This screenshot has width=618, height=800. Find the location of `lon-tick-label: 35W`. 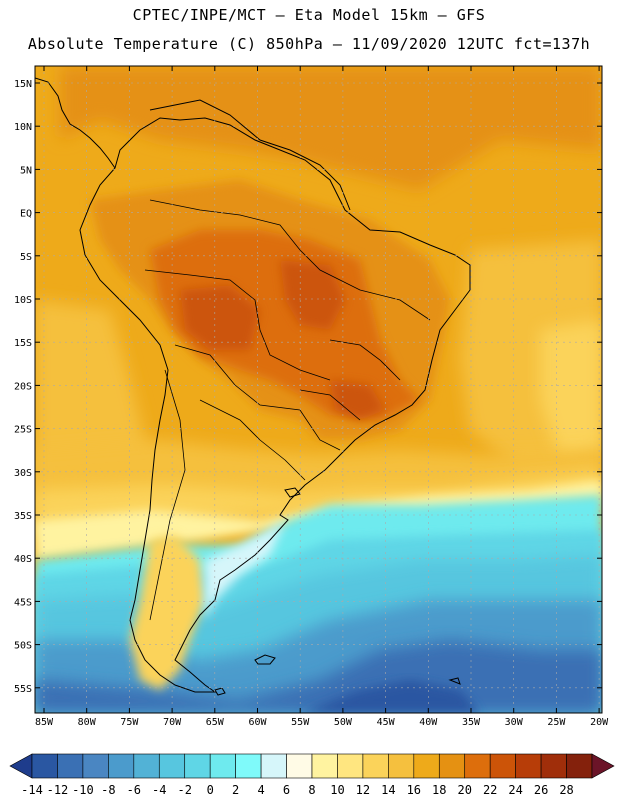

lon-tick-label: 35W is located at coordinates (471, 722).